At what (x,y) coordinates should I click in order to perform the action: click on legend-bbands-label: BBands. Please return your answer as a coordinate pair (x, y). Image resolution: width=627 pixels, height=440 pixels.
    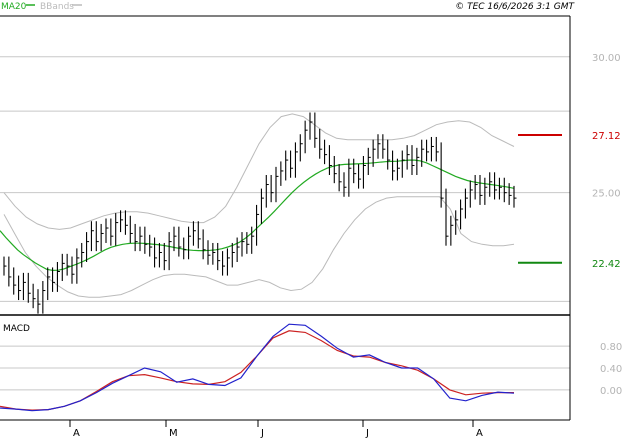
    Looking at the image, I should click on (57, 7).